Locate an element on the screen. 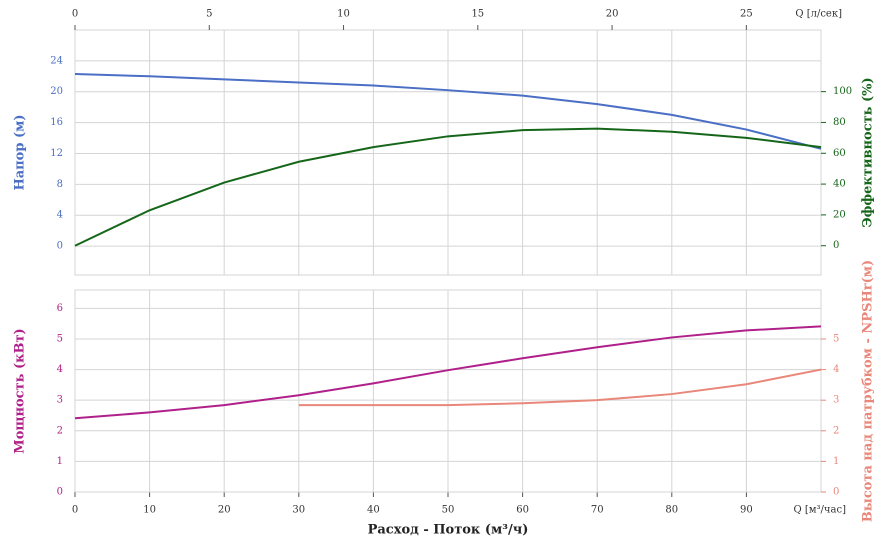 This screenshot has height=544, width=896. y-tick-label: 8 is located at coordinates (60, 184).